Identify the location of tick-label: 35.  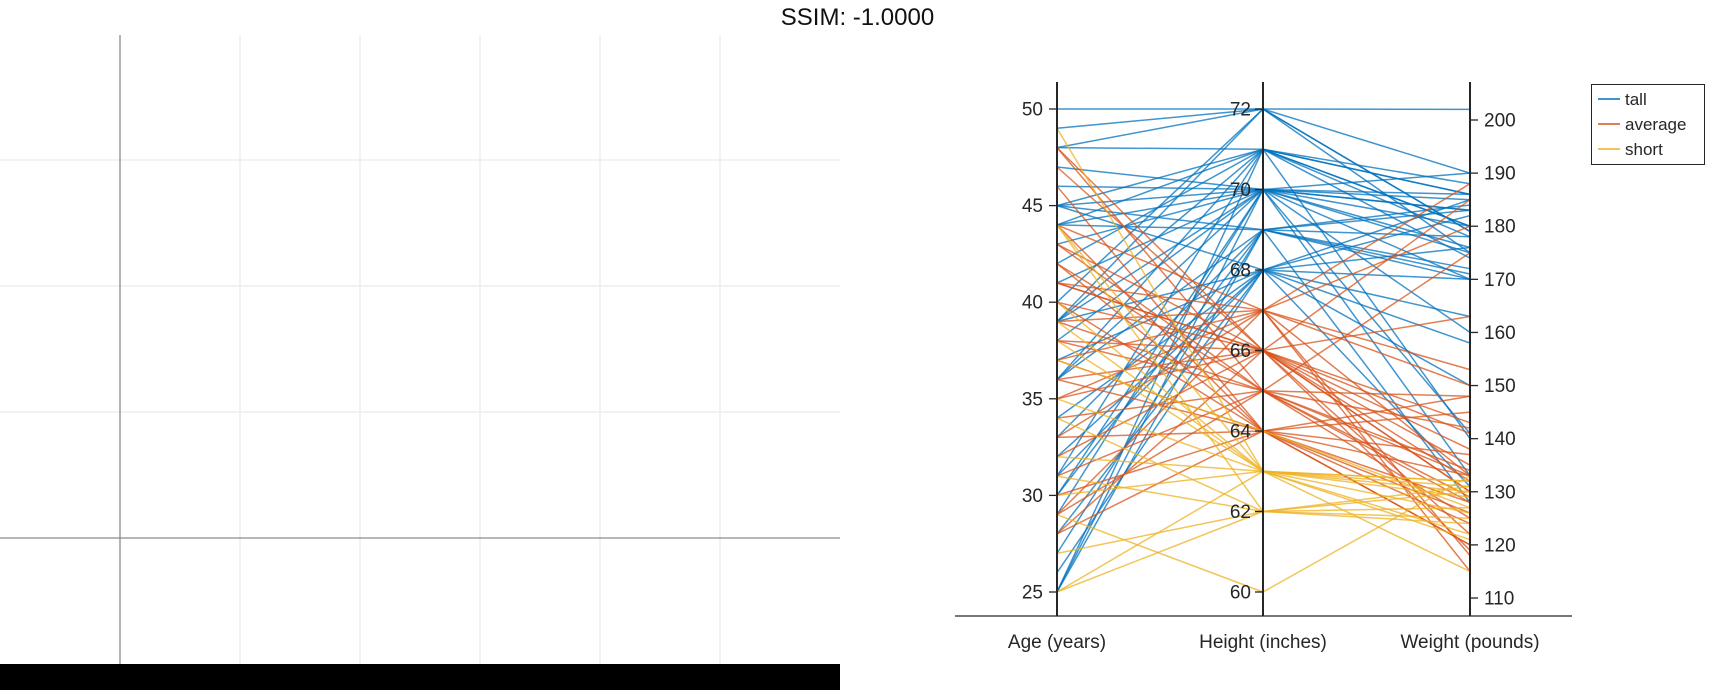
(1032, 399).